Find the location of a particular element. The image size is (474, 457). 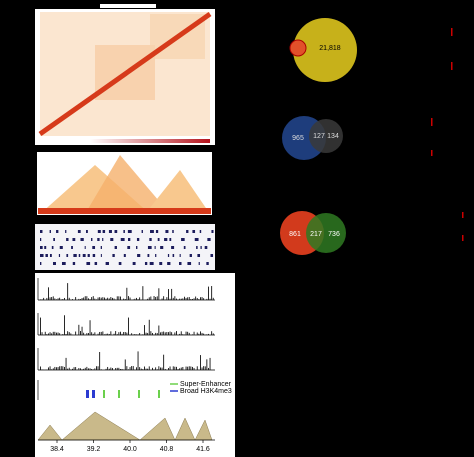

insulation-track is located at coordinates (125, 426).